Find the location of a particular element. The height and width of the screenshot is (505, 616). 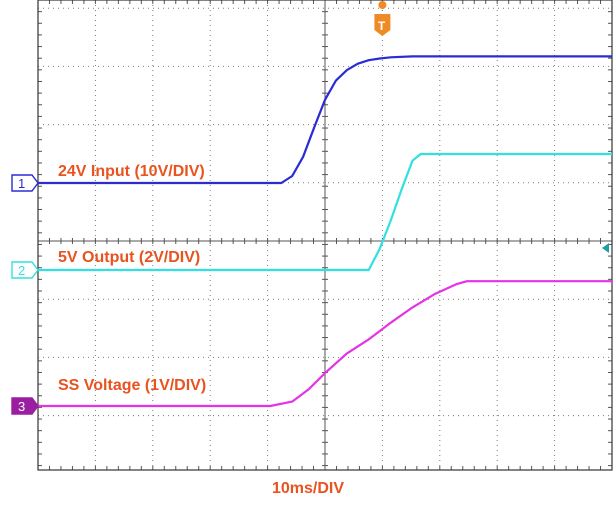

trigger-marker is located at coordinates (382, 25).